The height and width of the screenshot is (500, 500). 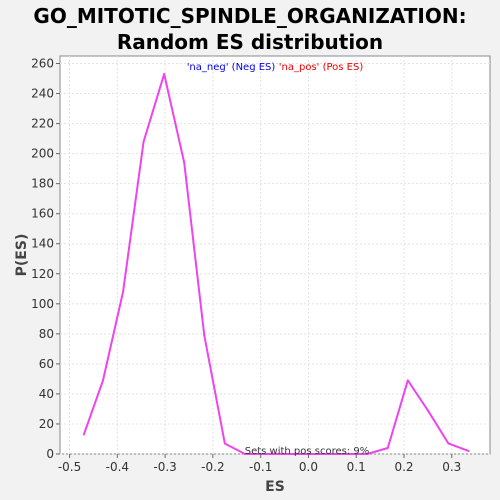 I want to click on y-tick-label: 240, so click(x=42, y=94).